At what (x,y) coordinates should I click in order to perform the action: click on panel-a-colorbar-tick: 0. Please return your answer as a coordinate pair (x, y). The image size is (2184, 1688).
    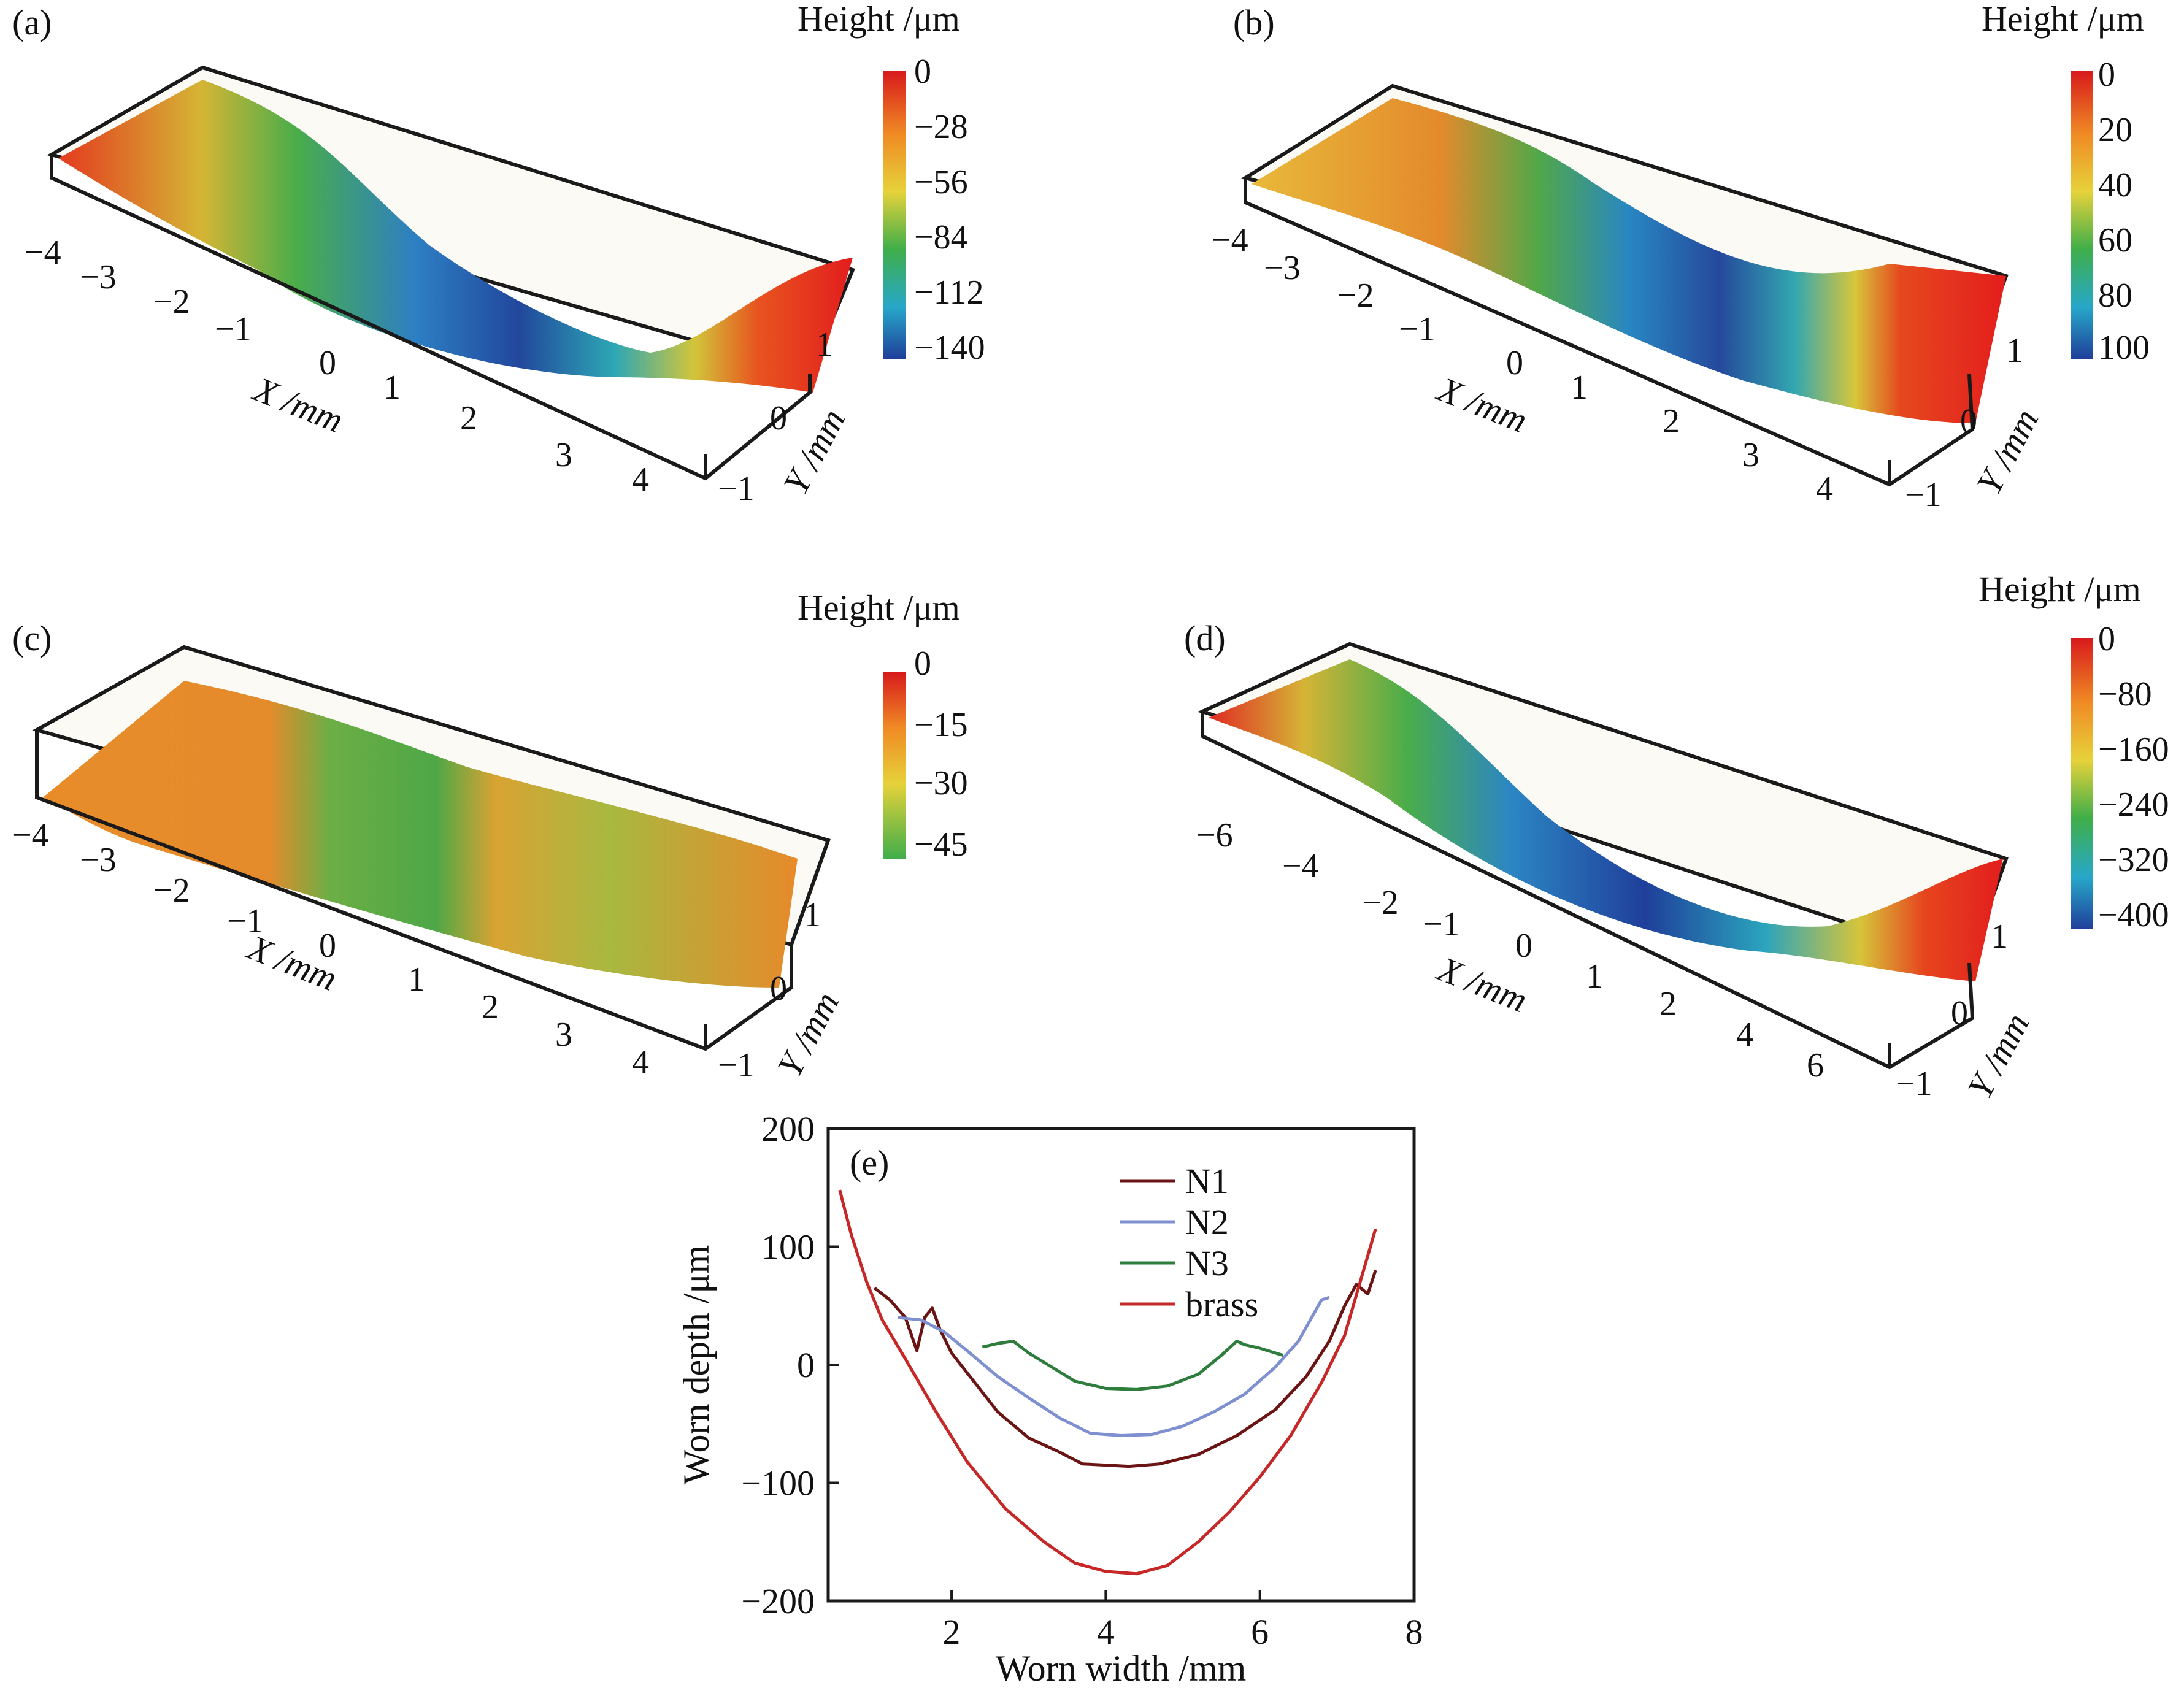
    Looking at the image, I should click on (922, 72).